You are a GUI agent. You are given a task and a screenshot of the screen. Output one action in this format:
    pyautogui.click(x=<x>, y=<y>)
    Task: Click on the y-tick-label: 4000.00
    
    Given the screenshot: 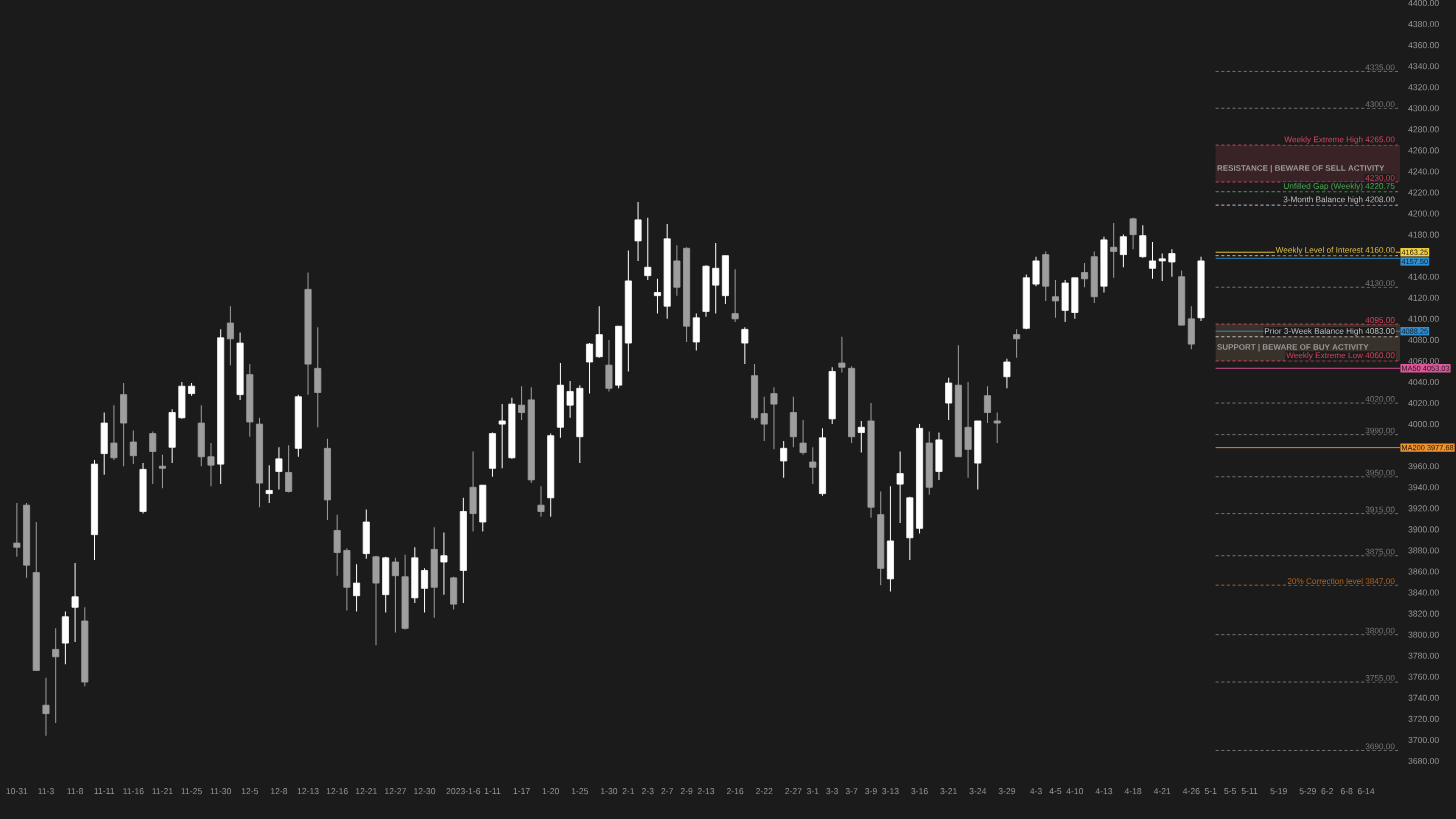 What is the action you would take?
    pyautogui.click(x=1423, y=424)
    